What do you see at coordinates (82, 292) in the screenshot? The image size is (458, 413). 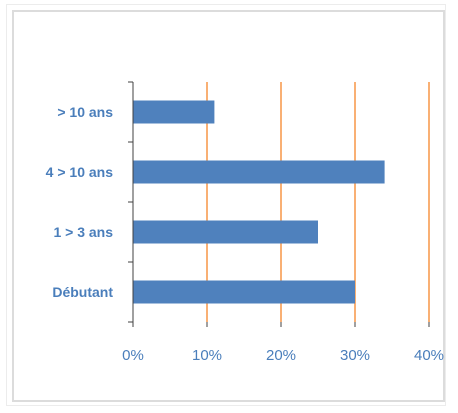 I see `category-label: Débutant` at bounding box center [82, 292].